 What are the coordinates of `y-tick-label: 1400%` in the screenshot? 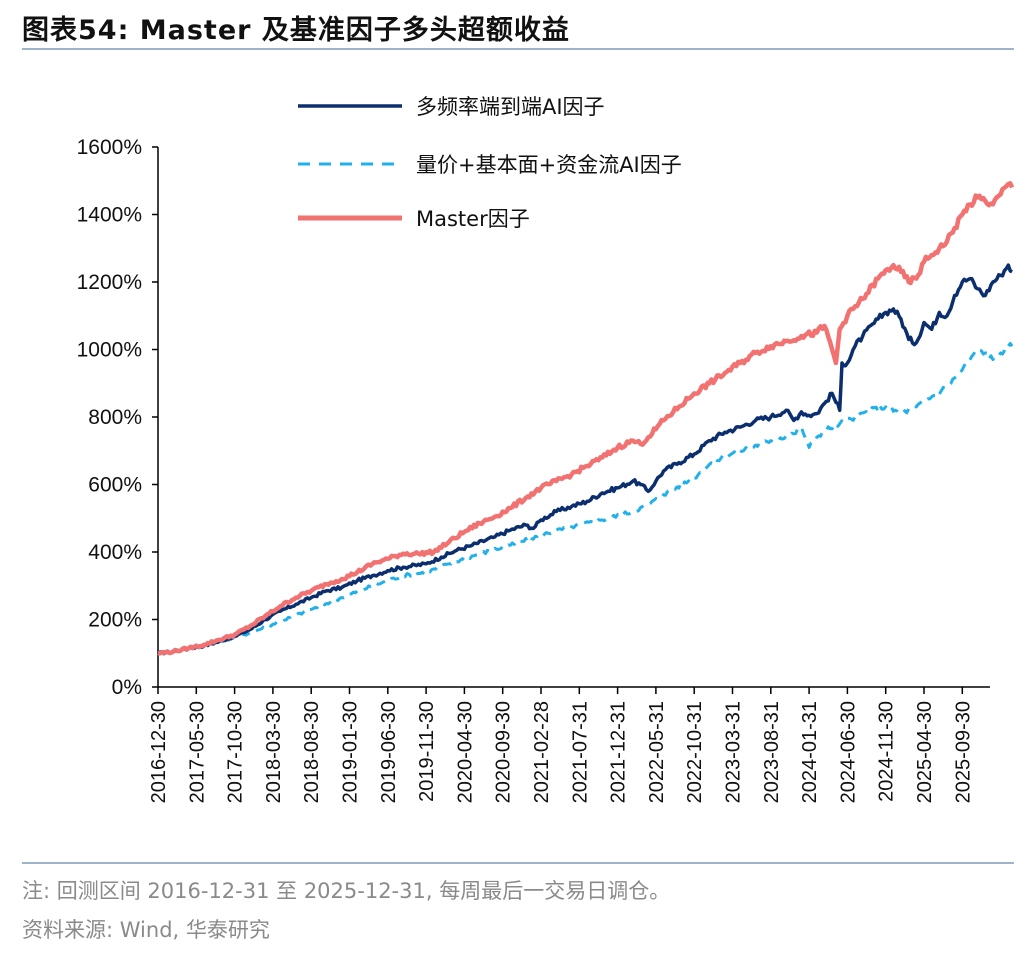 It's located at (109, 215).